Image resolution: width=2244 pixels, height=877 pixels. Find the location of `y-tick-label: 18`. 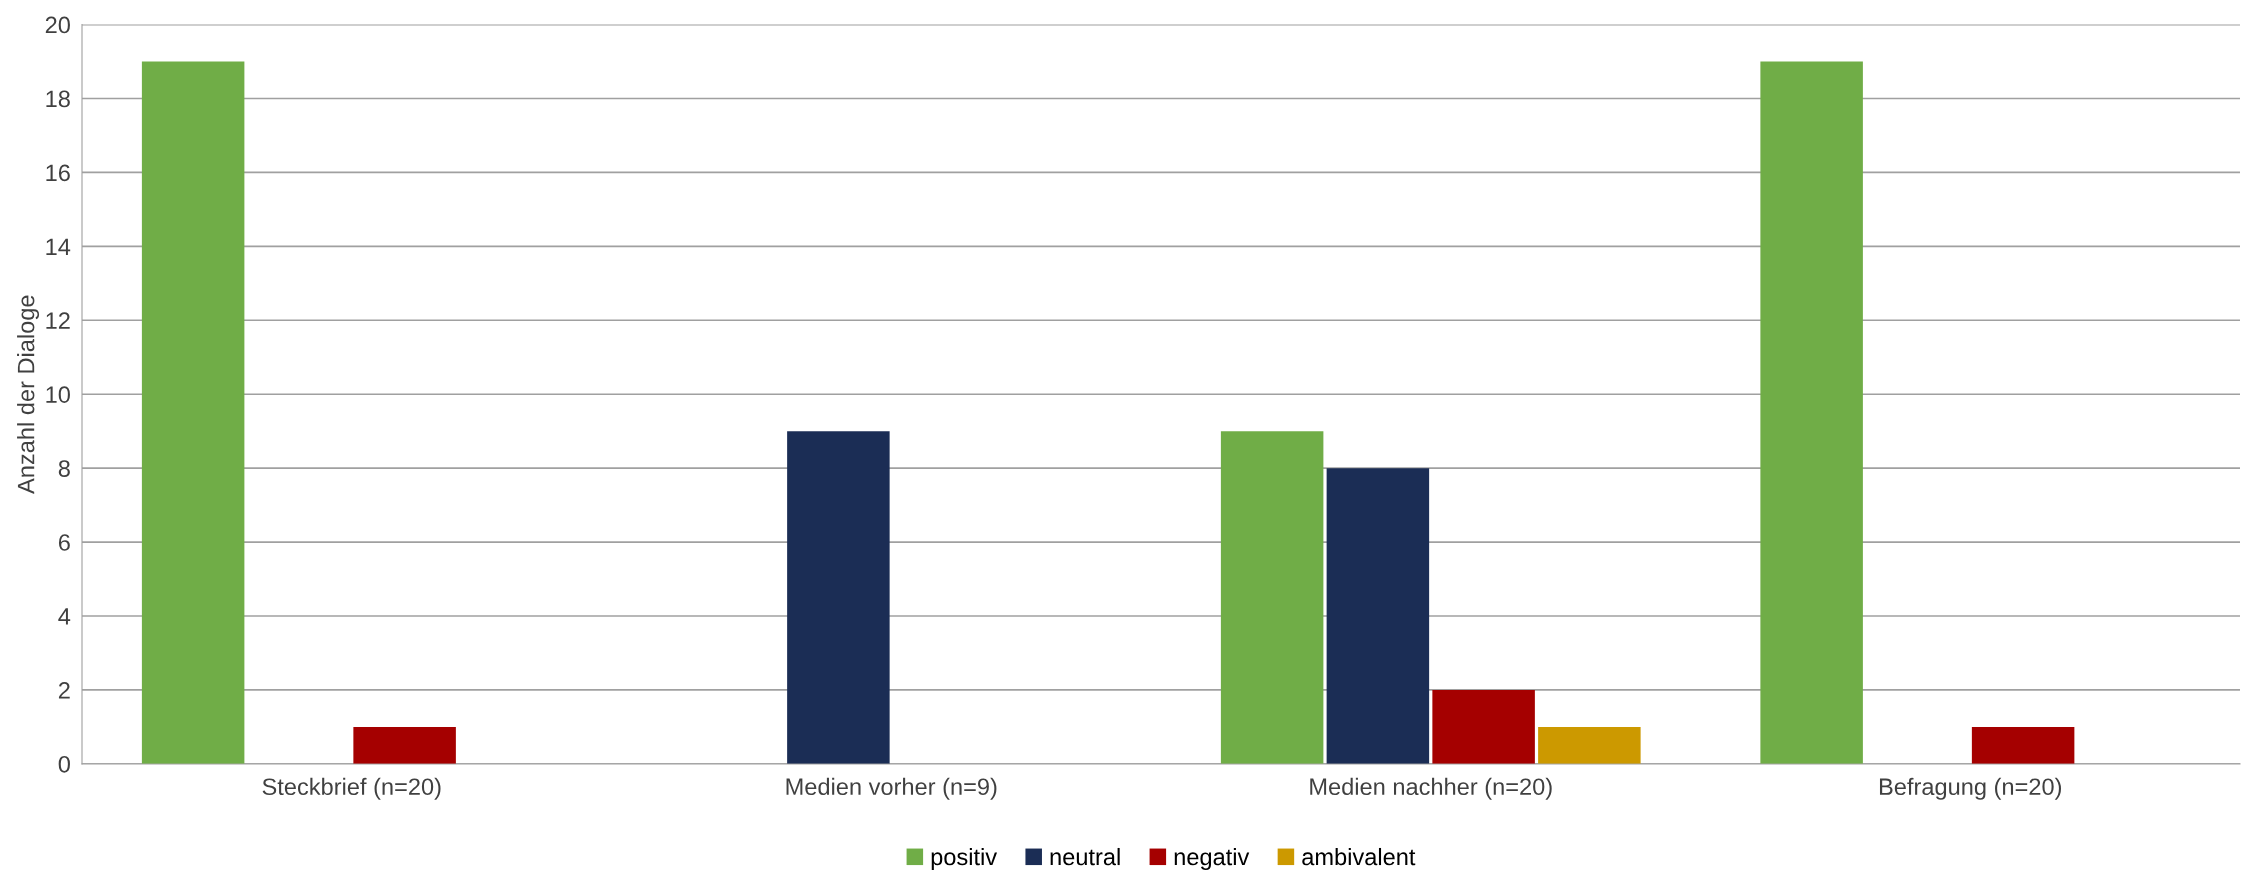

y-tick-label: 18 is located at coordinates (58, 99).